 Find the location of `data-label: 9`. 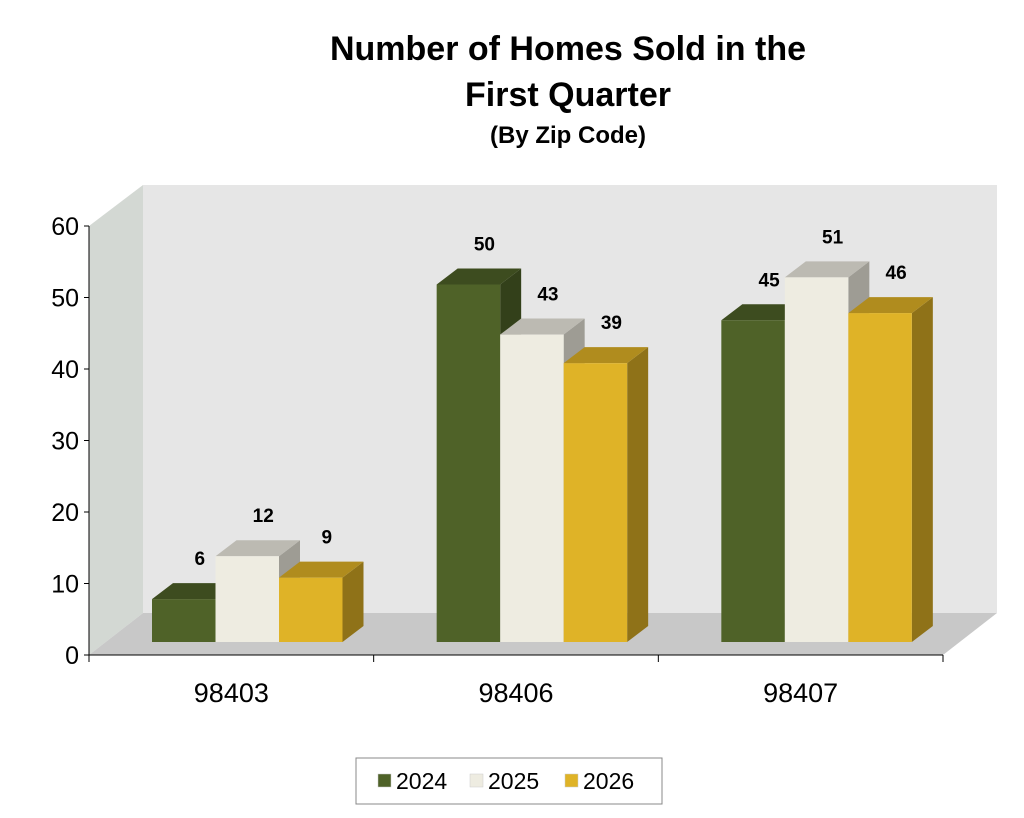

data-label: 9 is located at coordinates (326, 538).